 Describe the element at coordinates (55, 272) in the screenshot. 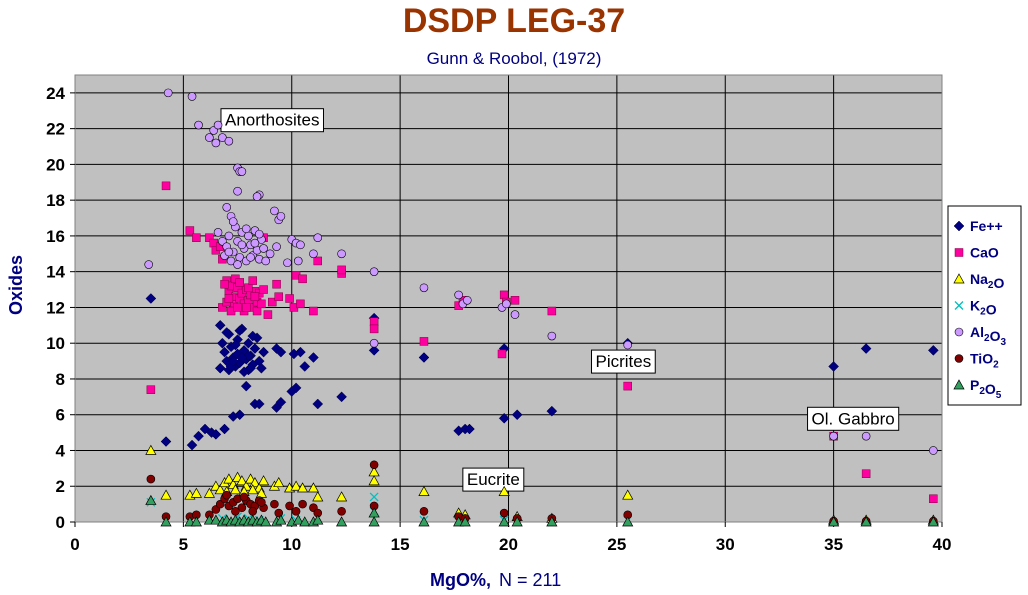

I see `y-tick-label: 14` at that location.